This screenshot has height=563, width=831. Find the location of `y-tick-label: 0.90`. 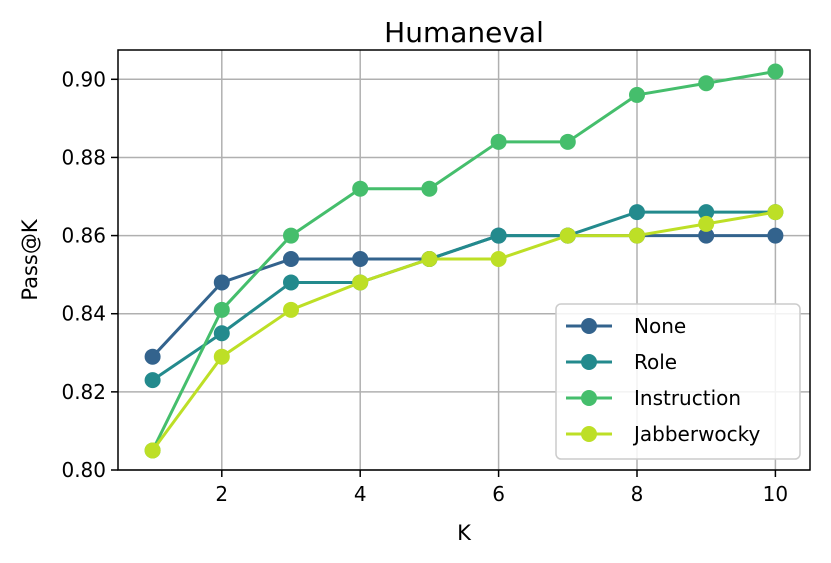

y-tick-label: 0.90 is located at coordinates (83, 79).